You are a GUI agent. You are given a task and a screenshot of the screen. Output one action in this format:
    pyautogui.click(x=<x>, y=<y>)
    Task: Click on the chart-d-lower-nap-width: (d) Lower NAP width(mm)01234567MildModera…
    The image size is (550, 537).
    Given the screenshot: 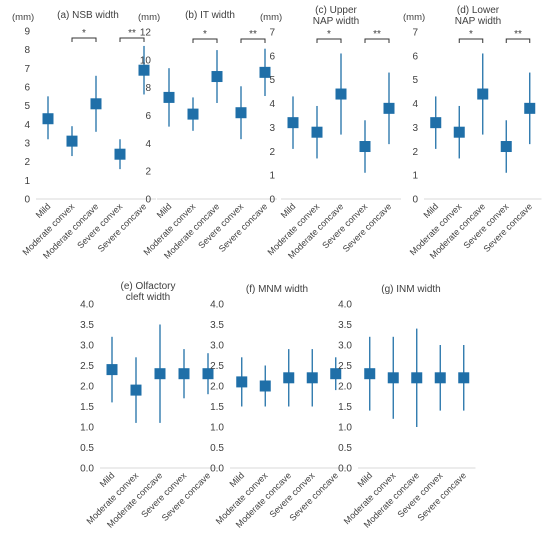 What is the action you would take?
    pyautogui.click(x=472, y=133)
    